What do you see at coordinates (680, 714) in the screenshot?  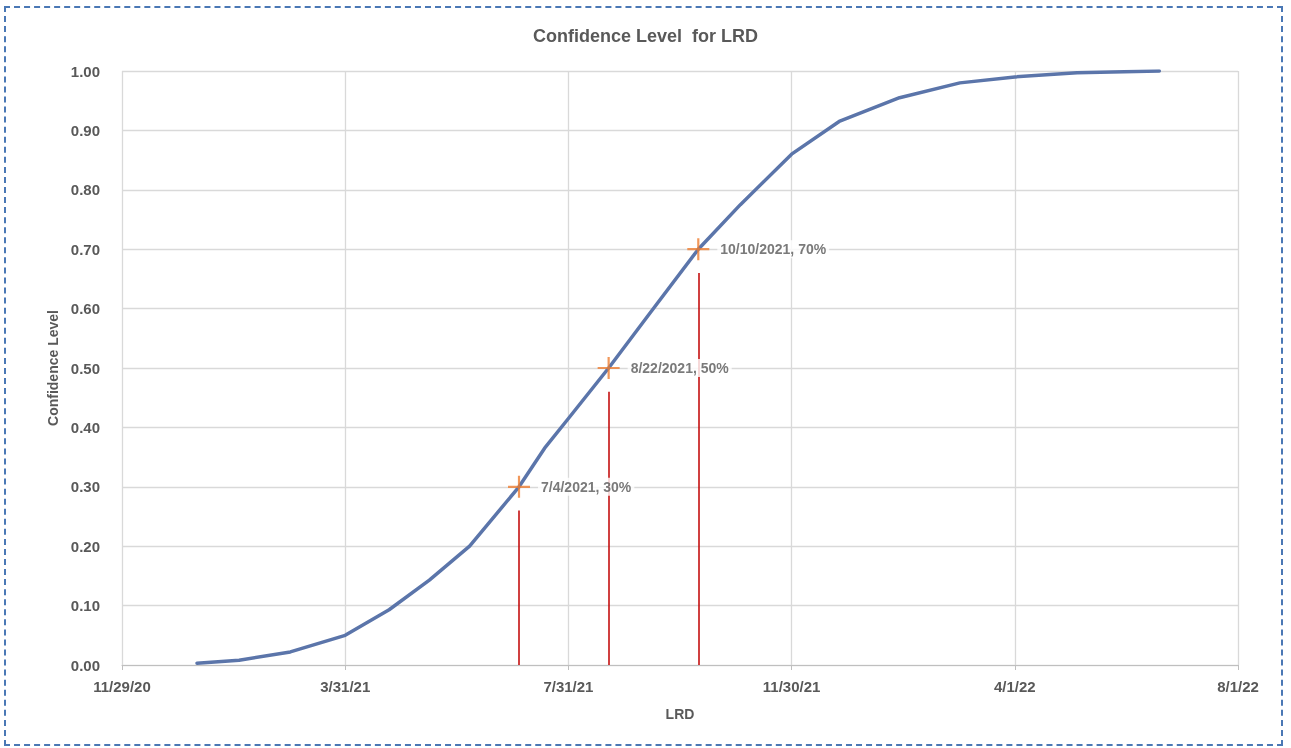 I see `x-axis-title: LRD` at bounding box center [680, 714].